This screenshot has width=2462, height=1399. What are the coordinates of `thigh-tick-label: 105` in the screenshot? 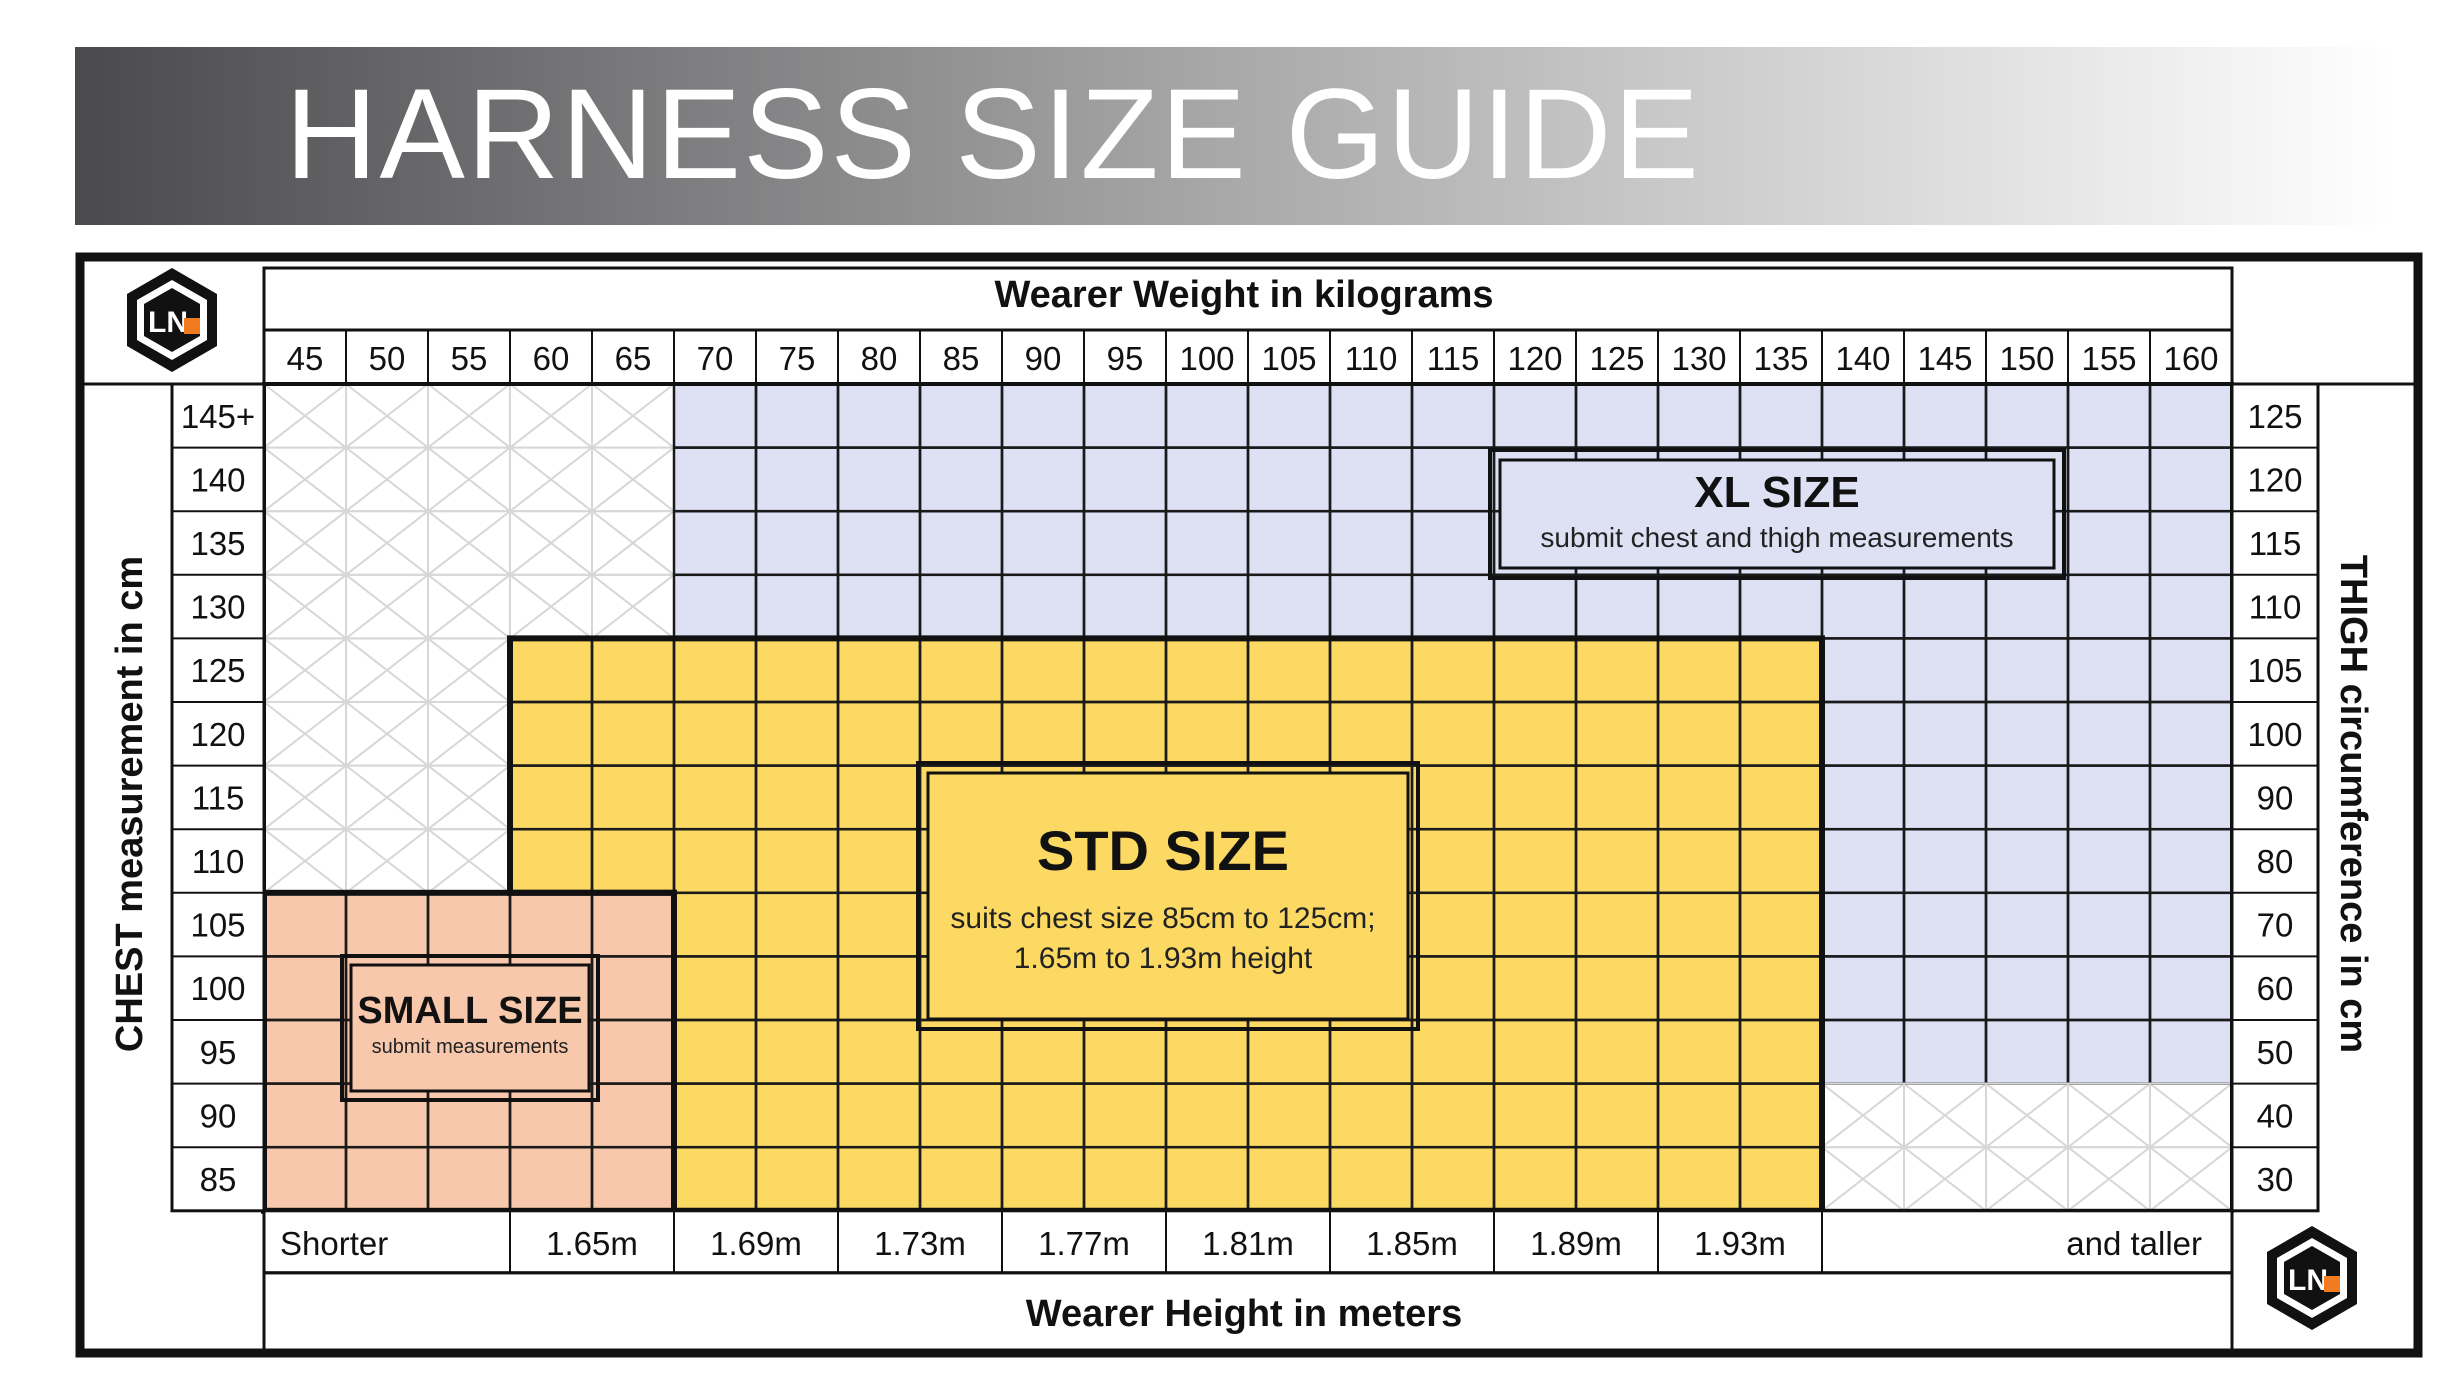 It's located at (2274, 670).